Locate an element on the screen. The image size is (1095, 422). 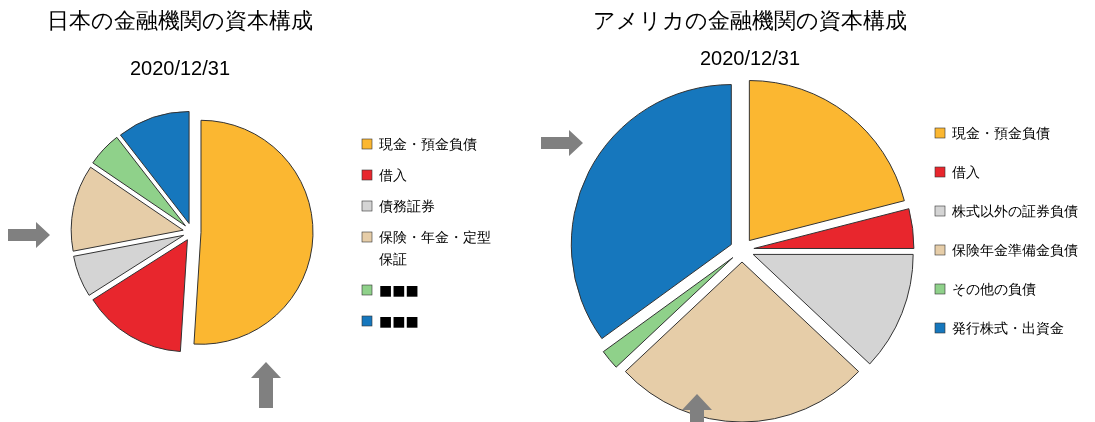
legend-label: その他の負債 is located at coordinates (994, 289).